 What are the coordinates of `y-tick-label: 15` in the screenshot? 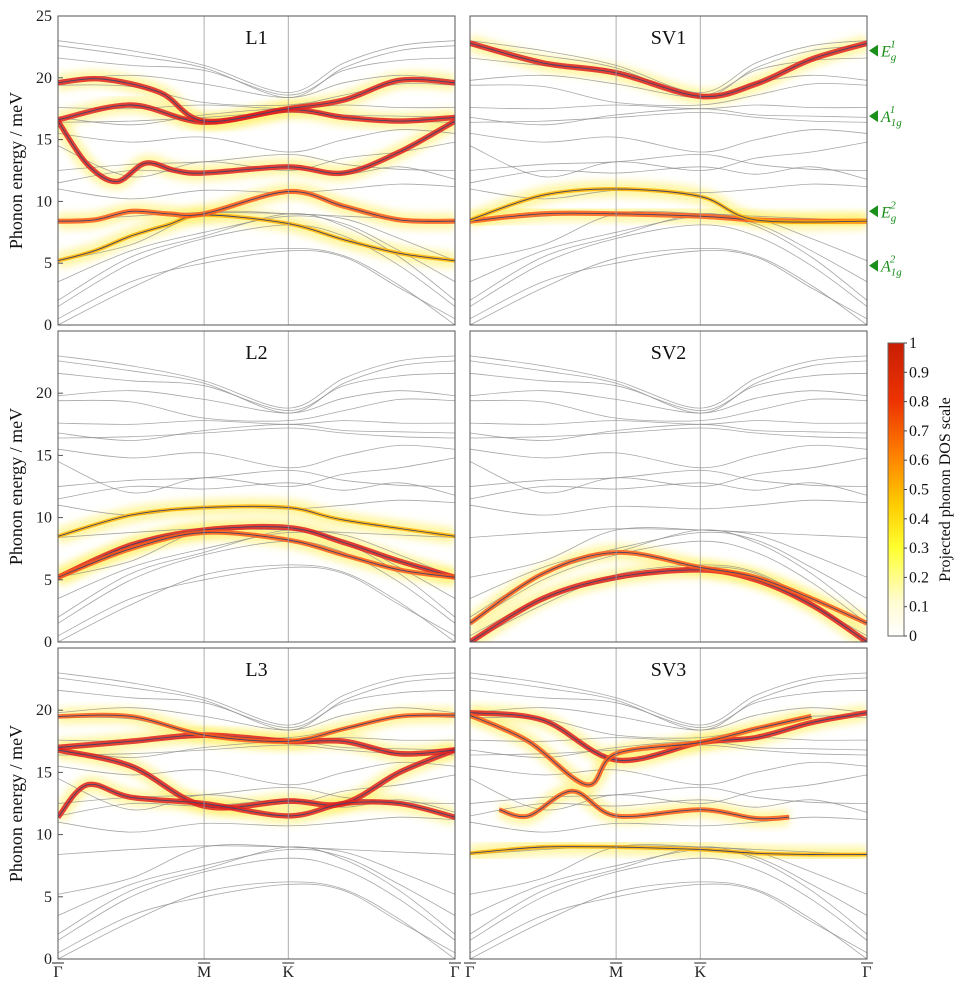 It's located at (44, 455).